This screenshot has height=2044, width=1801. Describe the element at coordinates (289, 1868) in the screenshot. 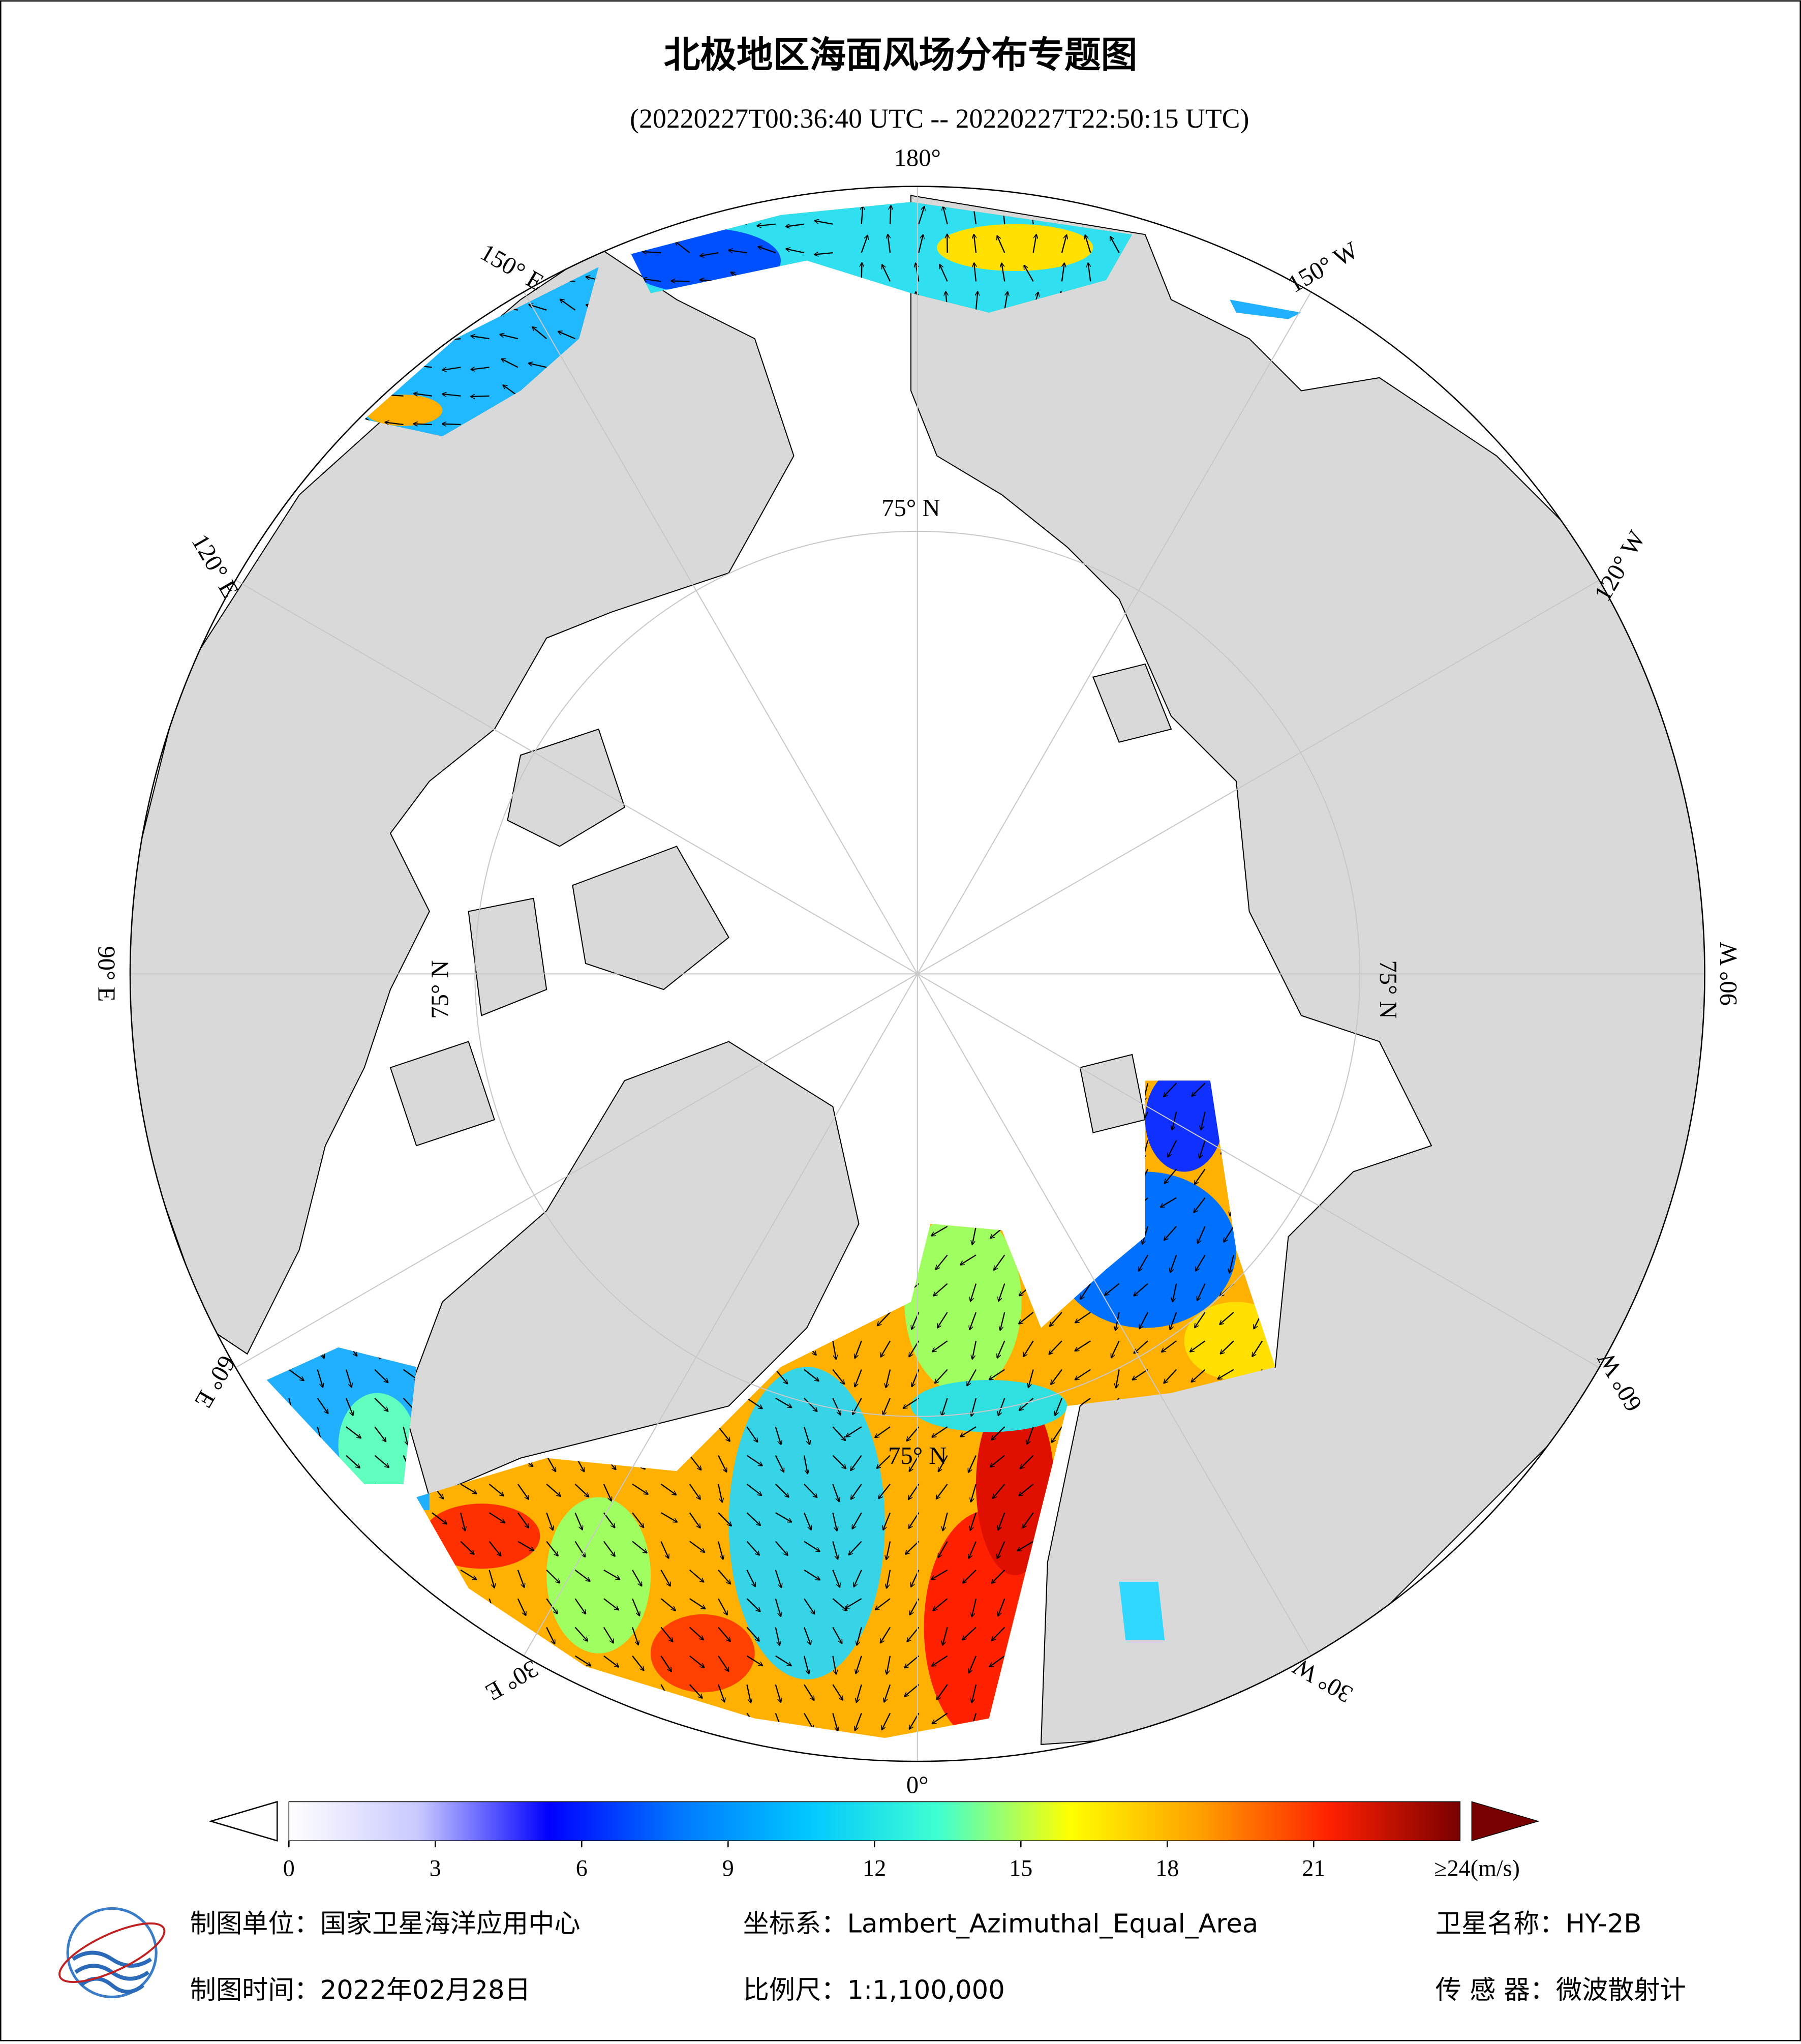

I see `colorbar-tick-label: 0` at that location.